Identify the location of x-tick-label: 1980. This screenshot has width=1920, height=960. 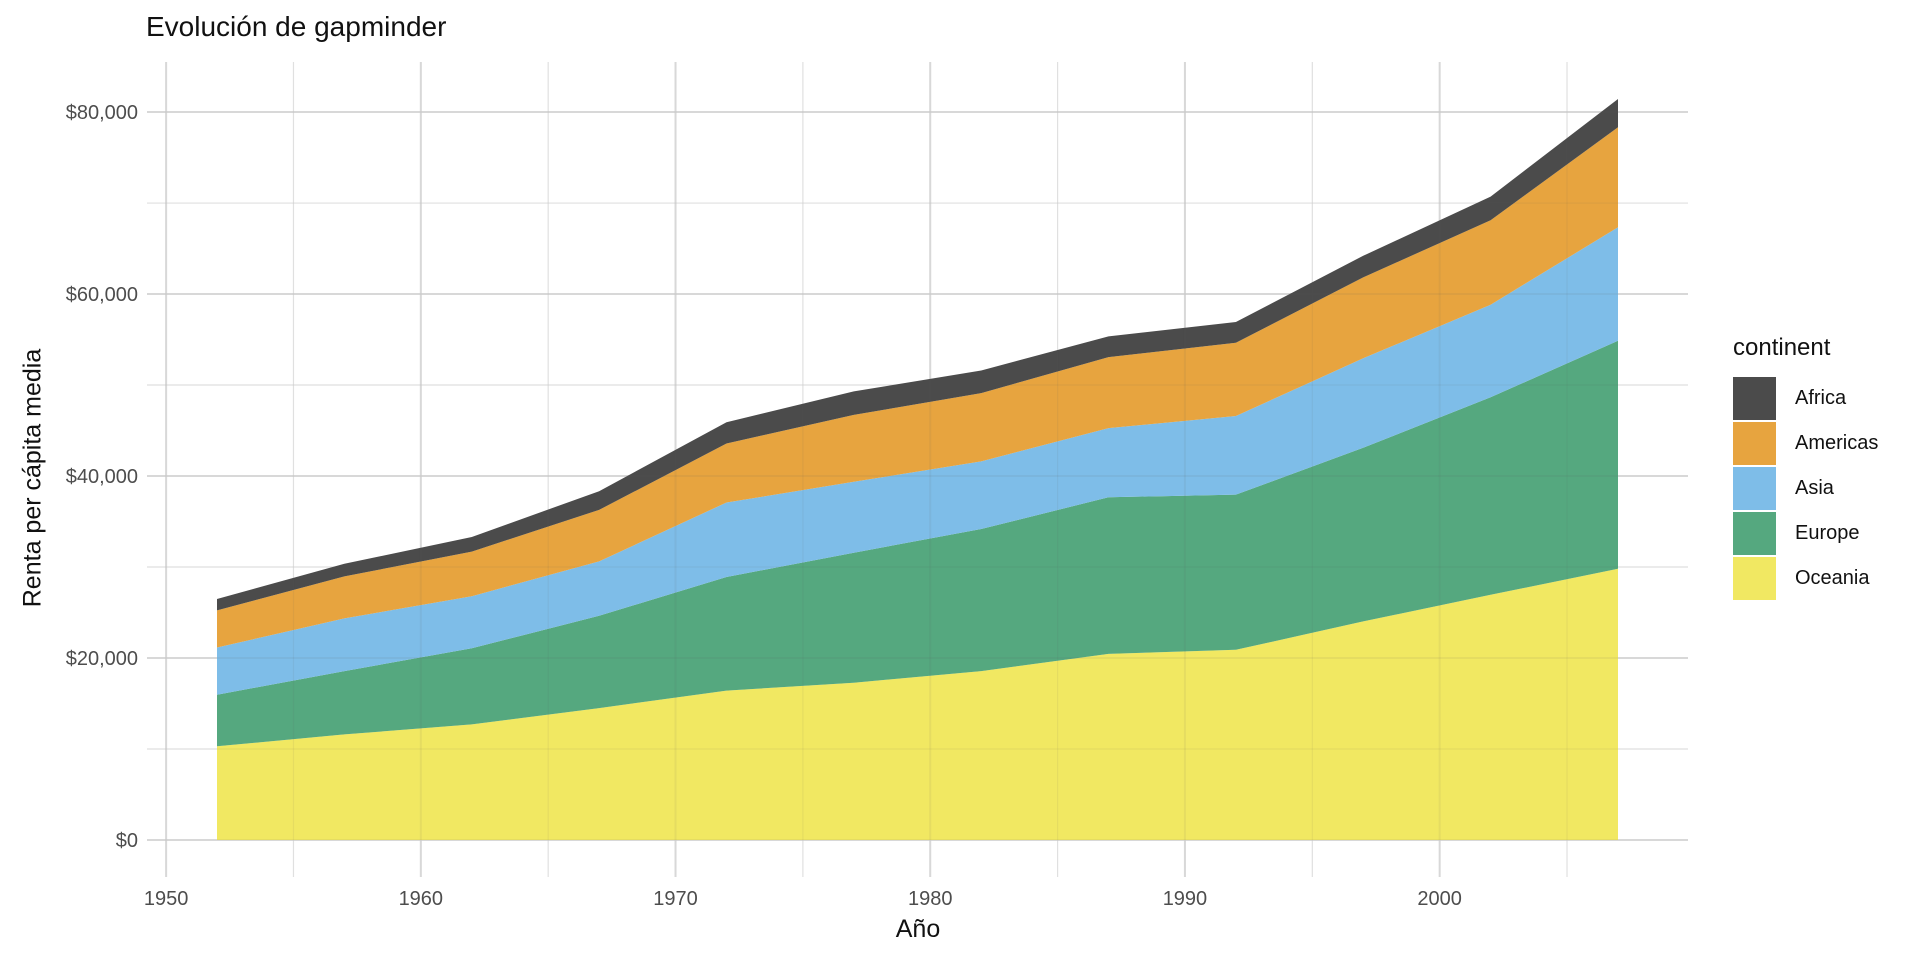
(930, 899).